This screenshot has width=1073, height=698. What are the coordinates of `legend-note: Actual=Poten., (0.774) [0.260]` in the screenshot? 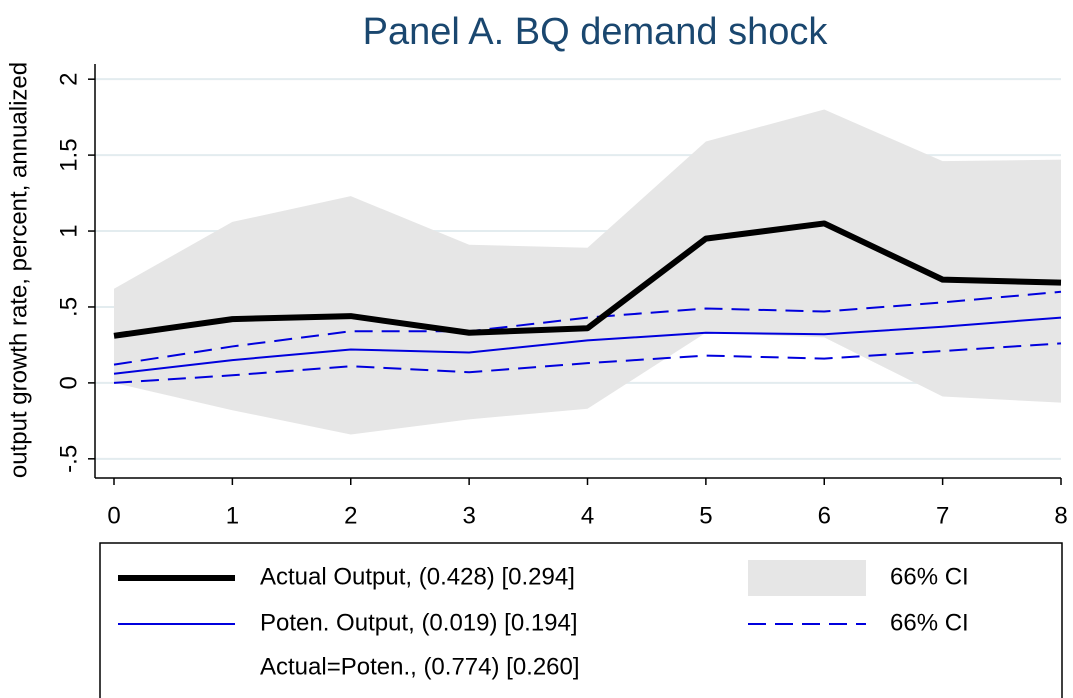 It's located at (420, 666).